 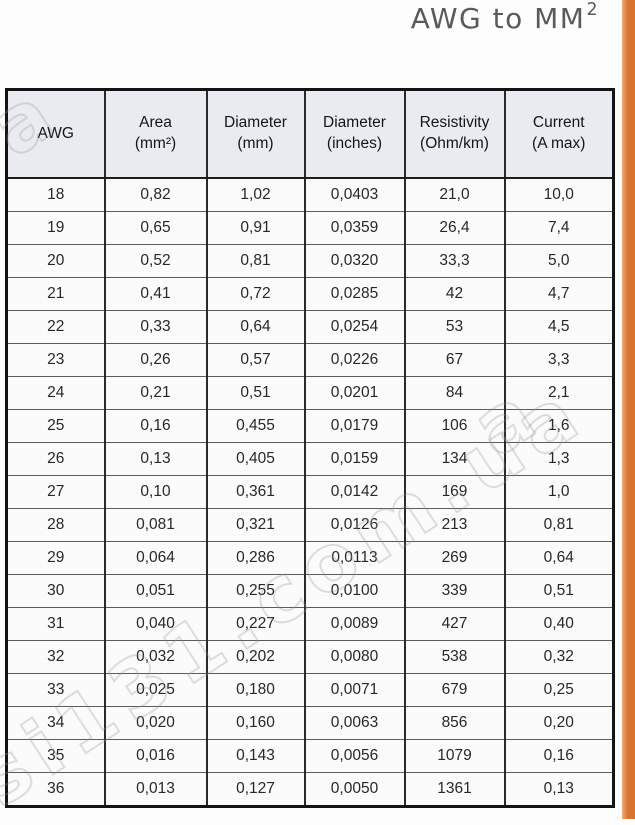 I want to click on cell-area-mm2: 0,21, so click(x=155, y=393).